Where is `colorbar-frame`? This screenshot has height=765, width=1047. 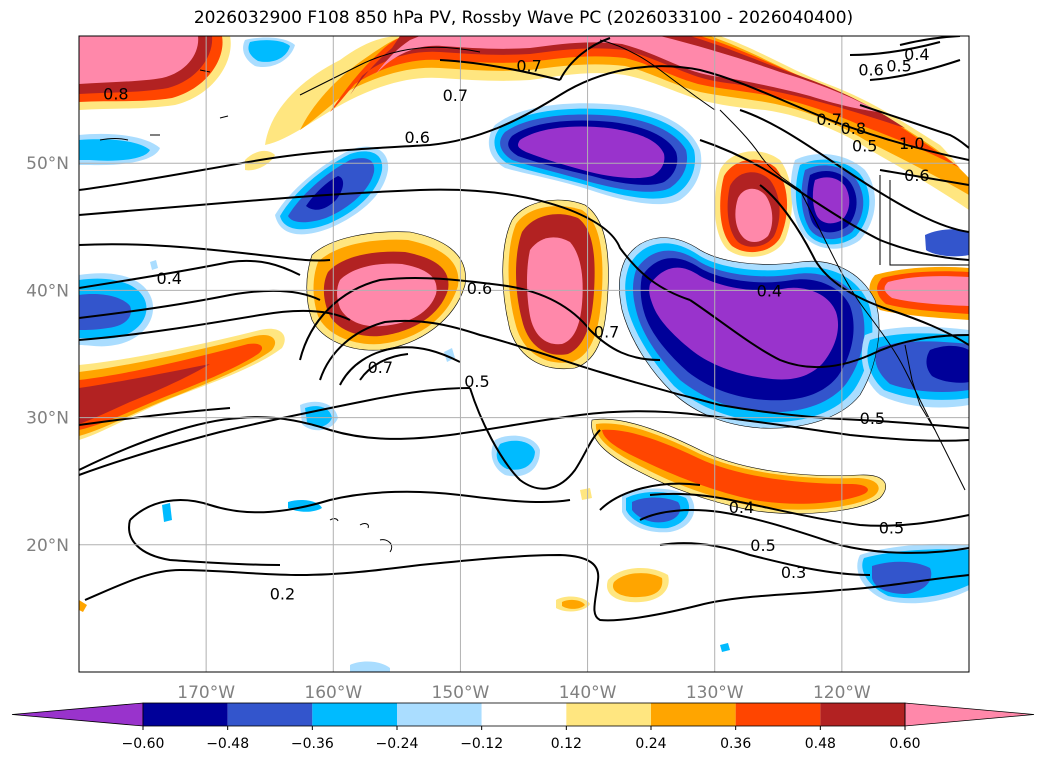
colorbar-frame is located at coordinates (524, 714).